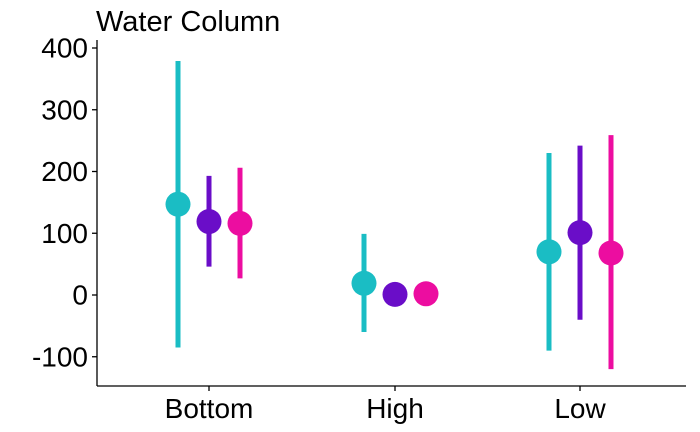 Image resolution: width=700 pixels, height=432 pixels. Describe the element at coordinates (64, 171) in the screenshot. I see `y-tick-label: 200` at that location.